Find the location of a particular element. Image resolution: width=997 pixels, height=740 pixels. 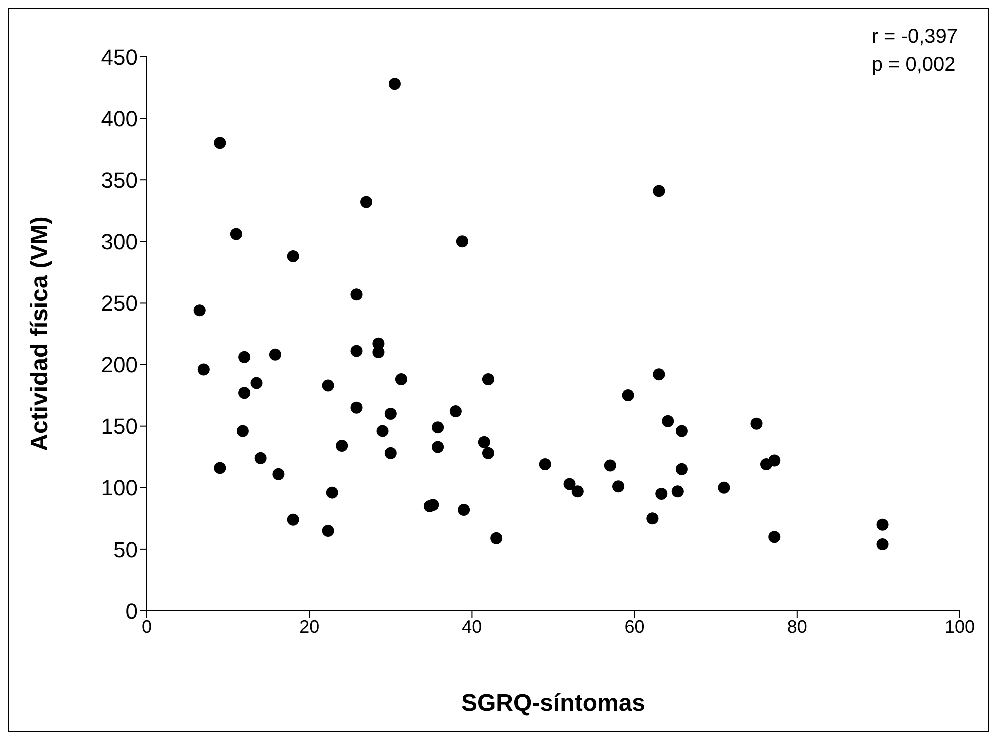

annotation: p = 0,002 is located at coordinates (914, 65).